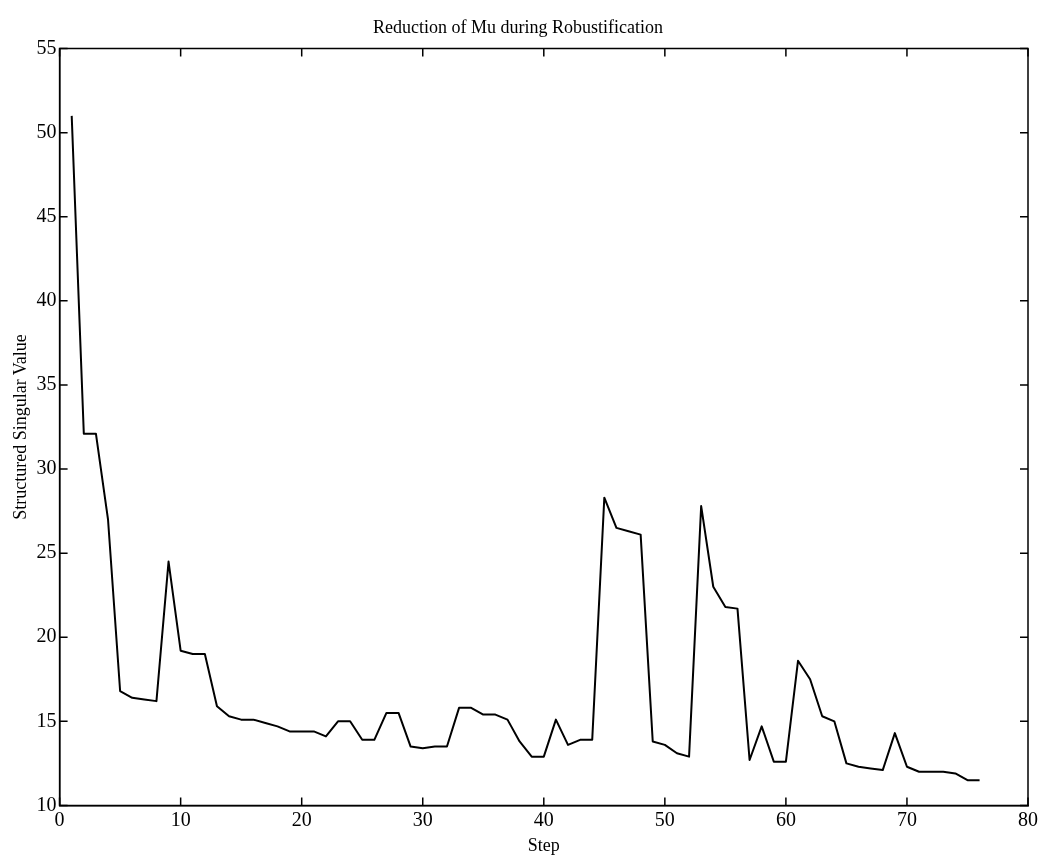 The width and height of the screenshot is (1061, 865). What do you see at coordinates (46, 551) in the screenshot?
I see `y-tick-label: 25` at bounding box center [46, 551].